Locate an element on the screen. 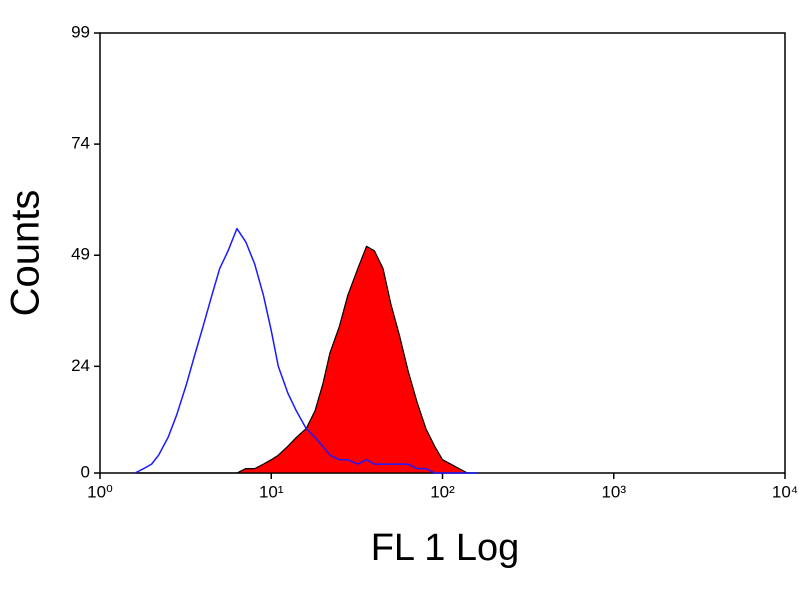  x-tick-label: 10⁴ is located at coordinates (785, 491).